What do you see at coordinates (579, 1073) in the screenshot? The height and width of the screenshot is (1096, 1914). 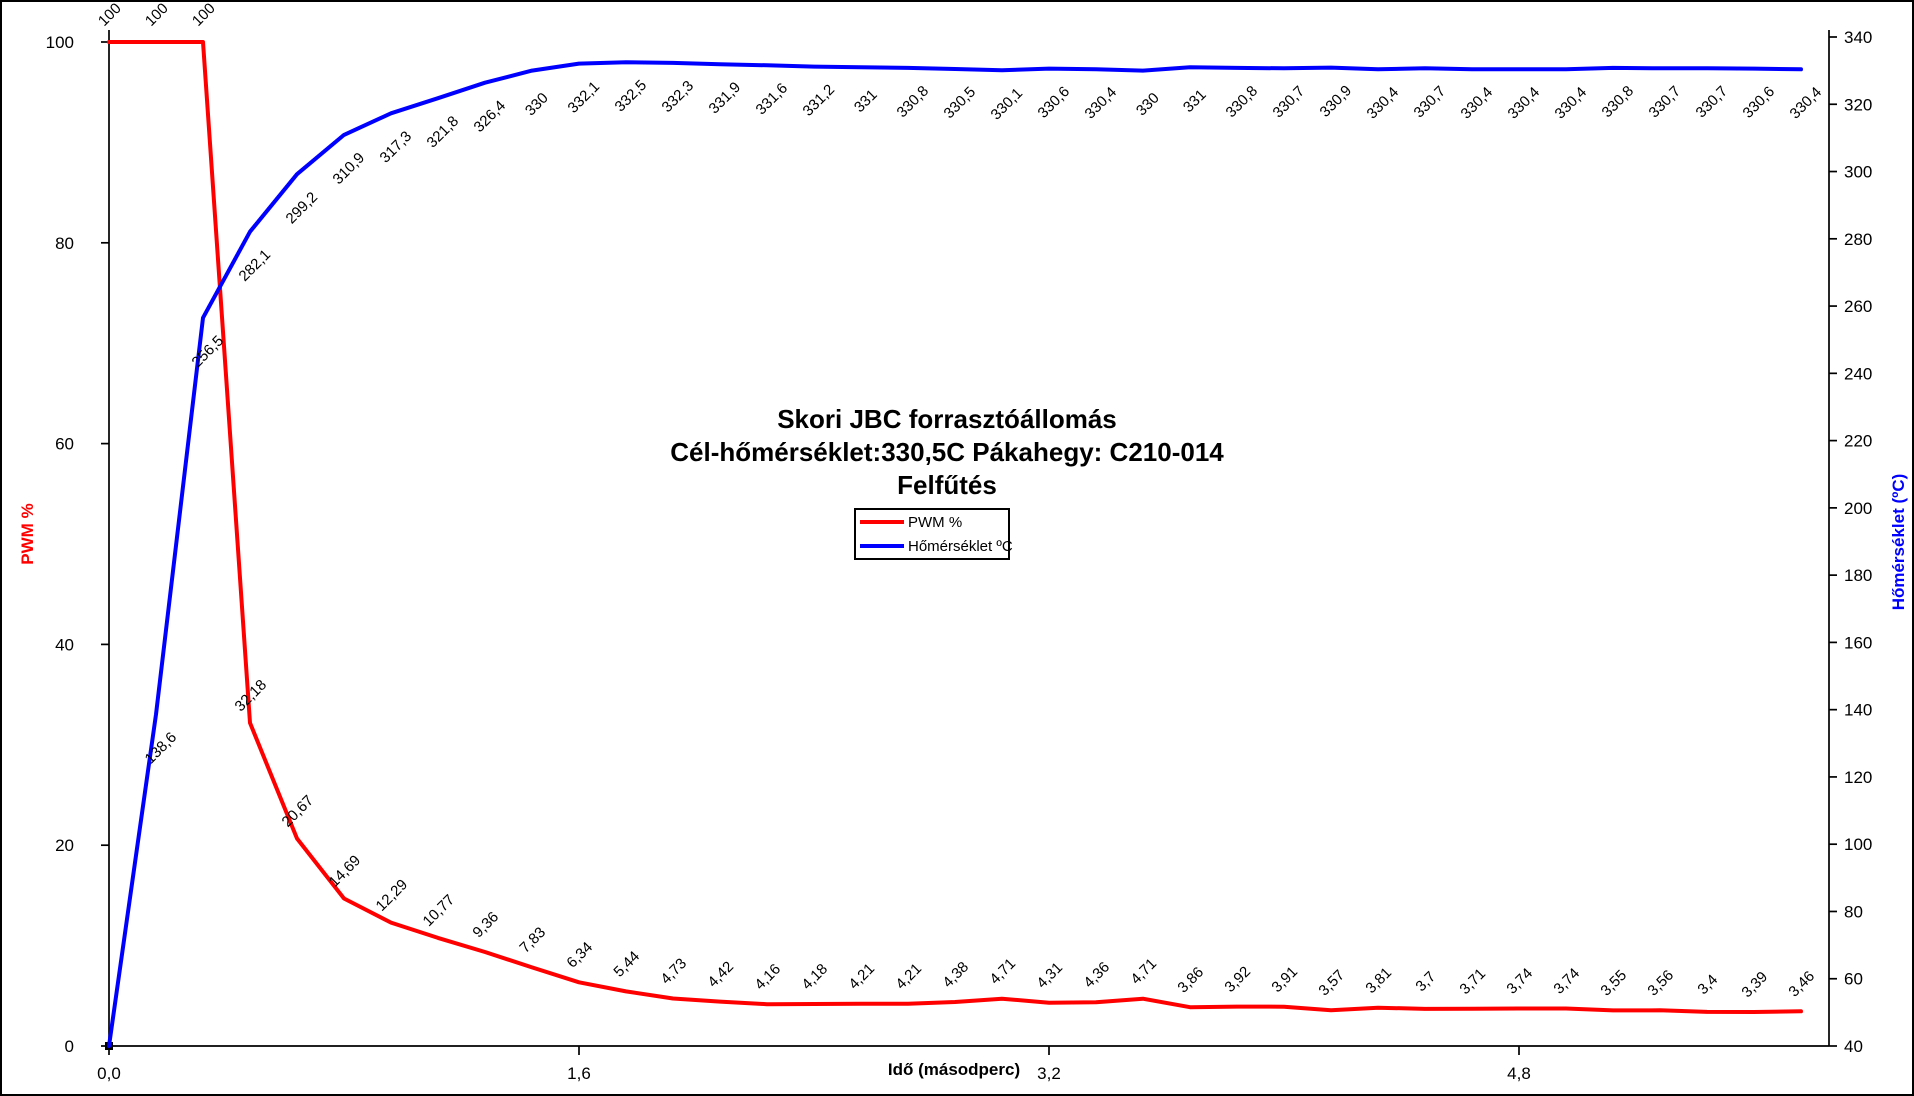 I see `x-axis-tick-label: 1,6` at bounding box center [579, 1073].